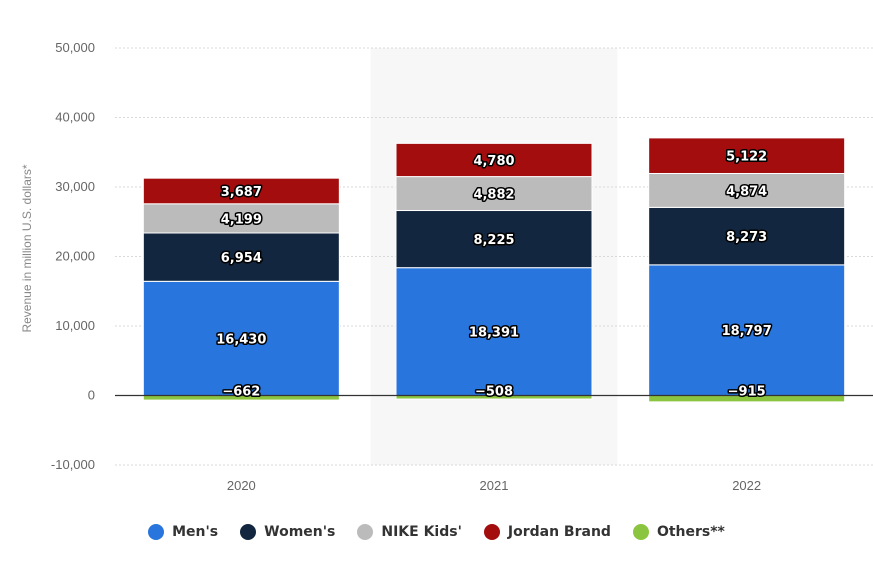 The image size is (873, 574). I want to click on data-label: 4,874, so click(746, 191).